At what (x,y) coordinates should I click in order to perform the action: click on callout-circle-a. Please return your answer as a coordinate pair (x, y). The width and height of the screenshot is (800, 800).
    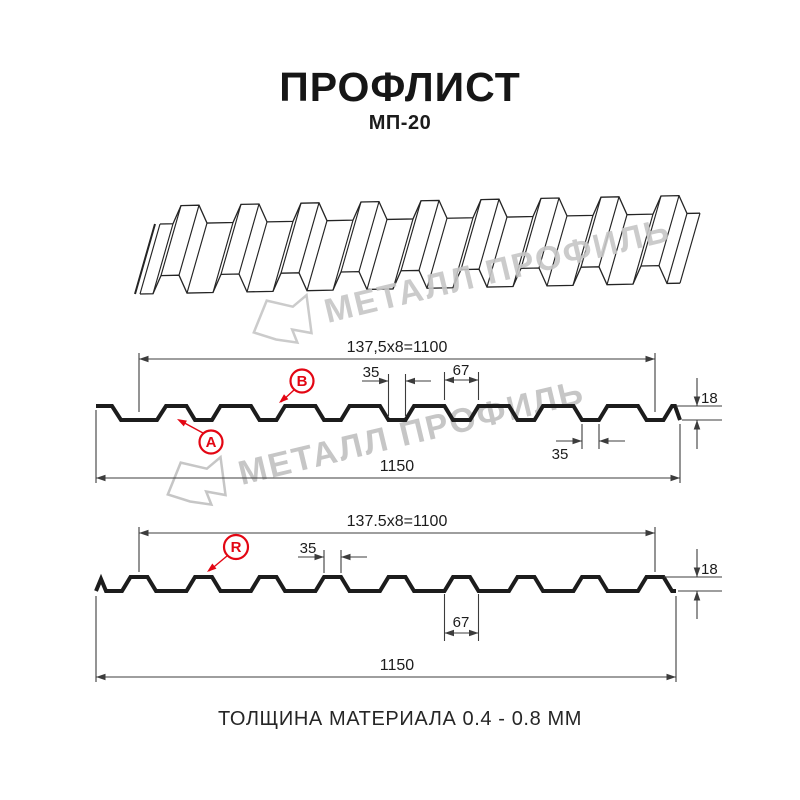
    Looking at the image, I should click on (211, 442).